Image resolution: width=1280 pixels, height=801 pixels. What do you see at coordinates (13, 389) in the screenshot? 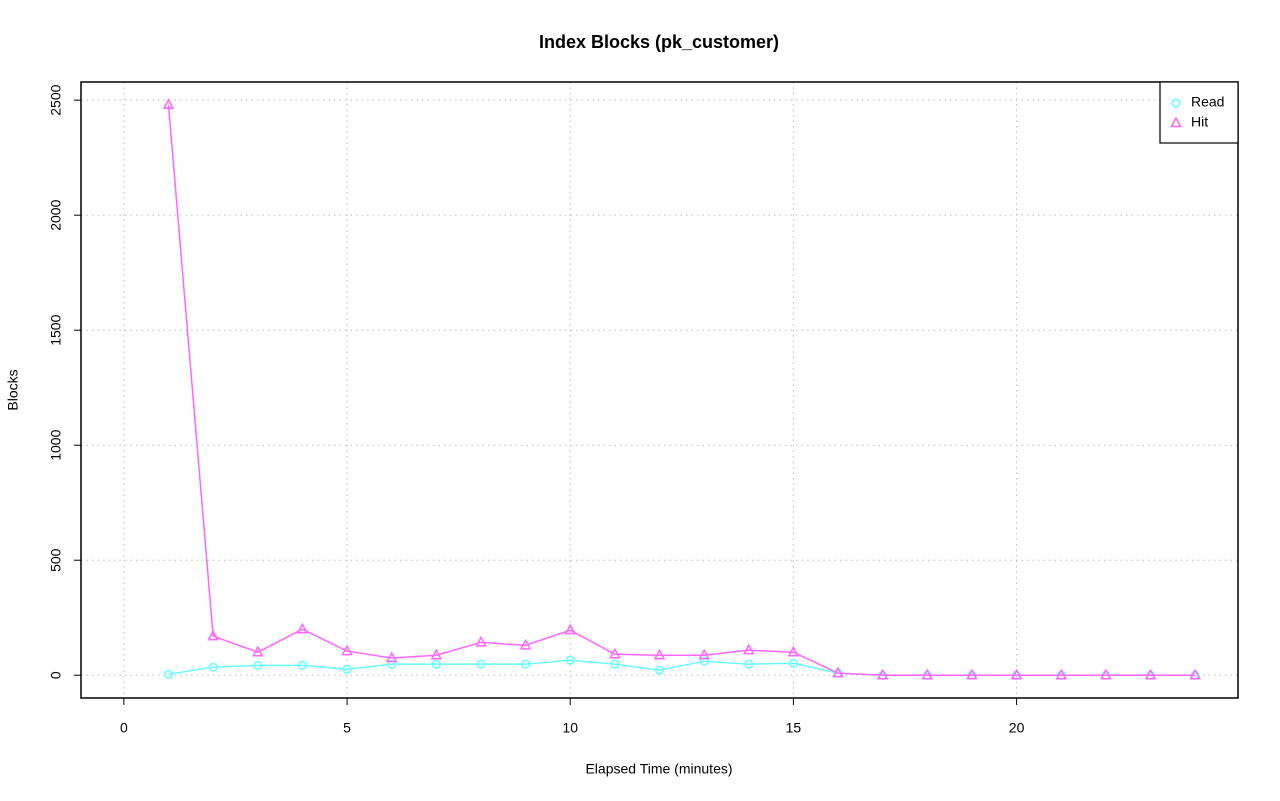
I see `y-axis-label: Blocks` at bounding box center [13, 389].